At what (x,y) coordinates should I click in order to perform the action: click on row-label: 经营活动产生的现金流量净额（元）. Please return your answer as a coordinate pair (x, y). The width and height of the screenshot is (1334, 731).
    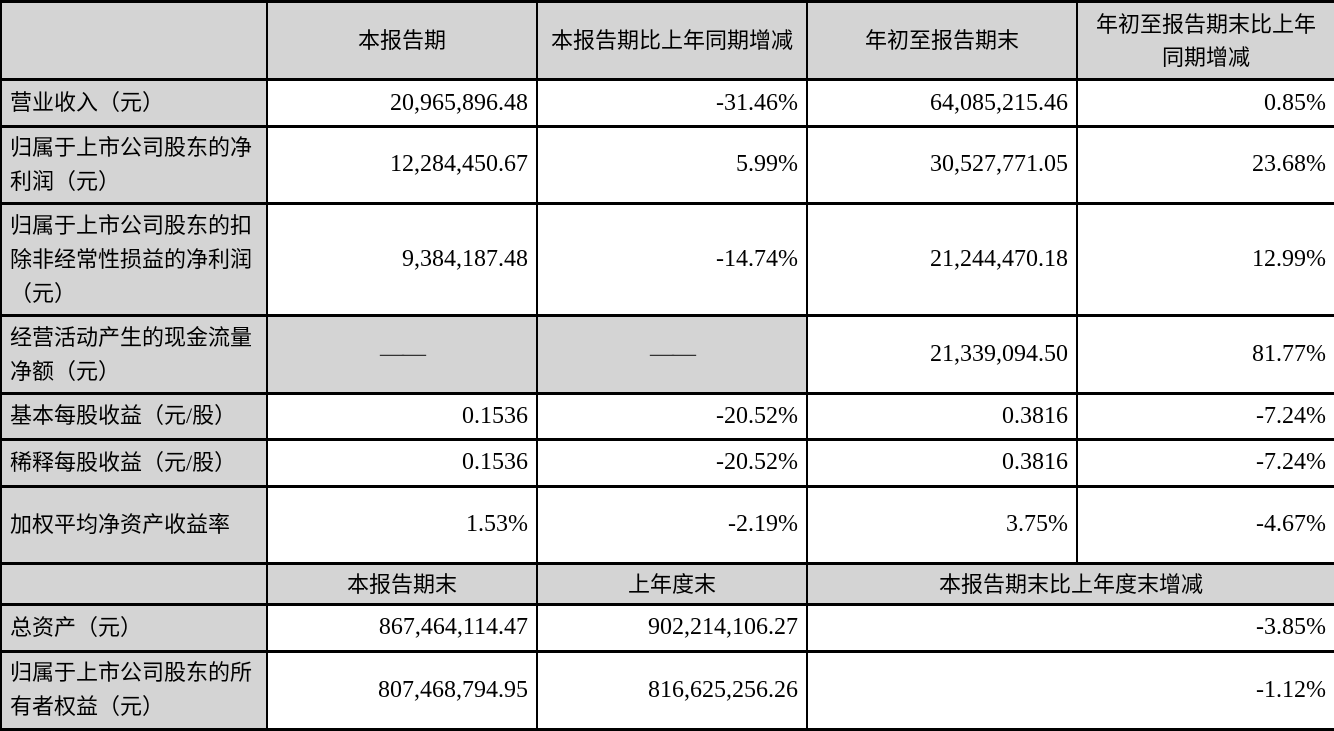
    Looking at the image, I should click on (134, 354).